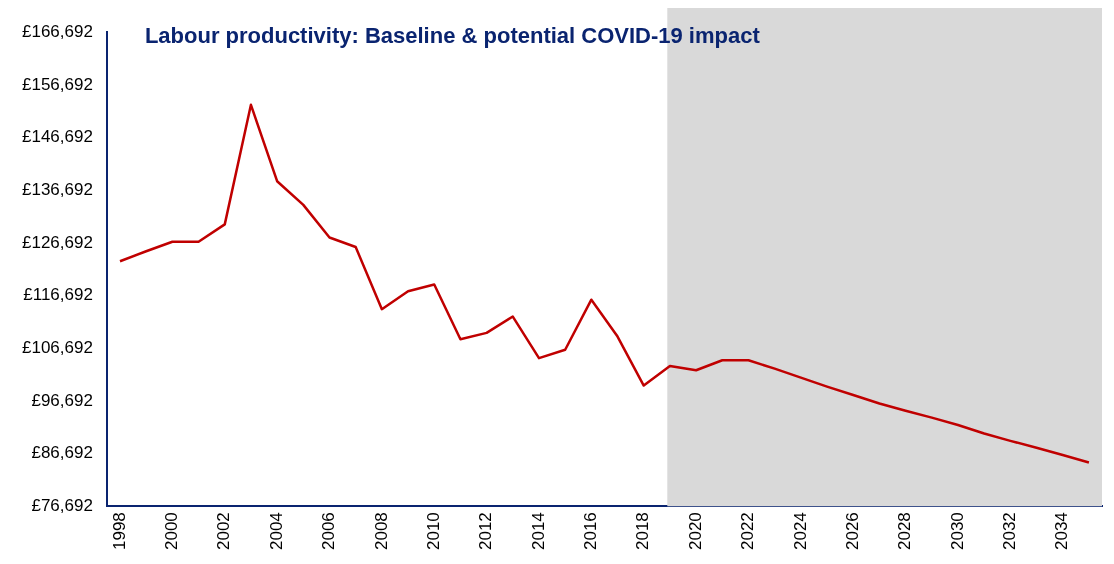  What do you see at coordinates (58, 295) in the screenshot?
I see `y-tick-label: £116,692` at bounding box center [58, 295].